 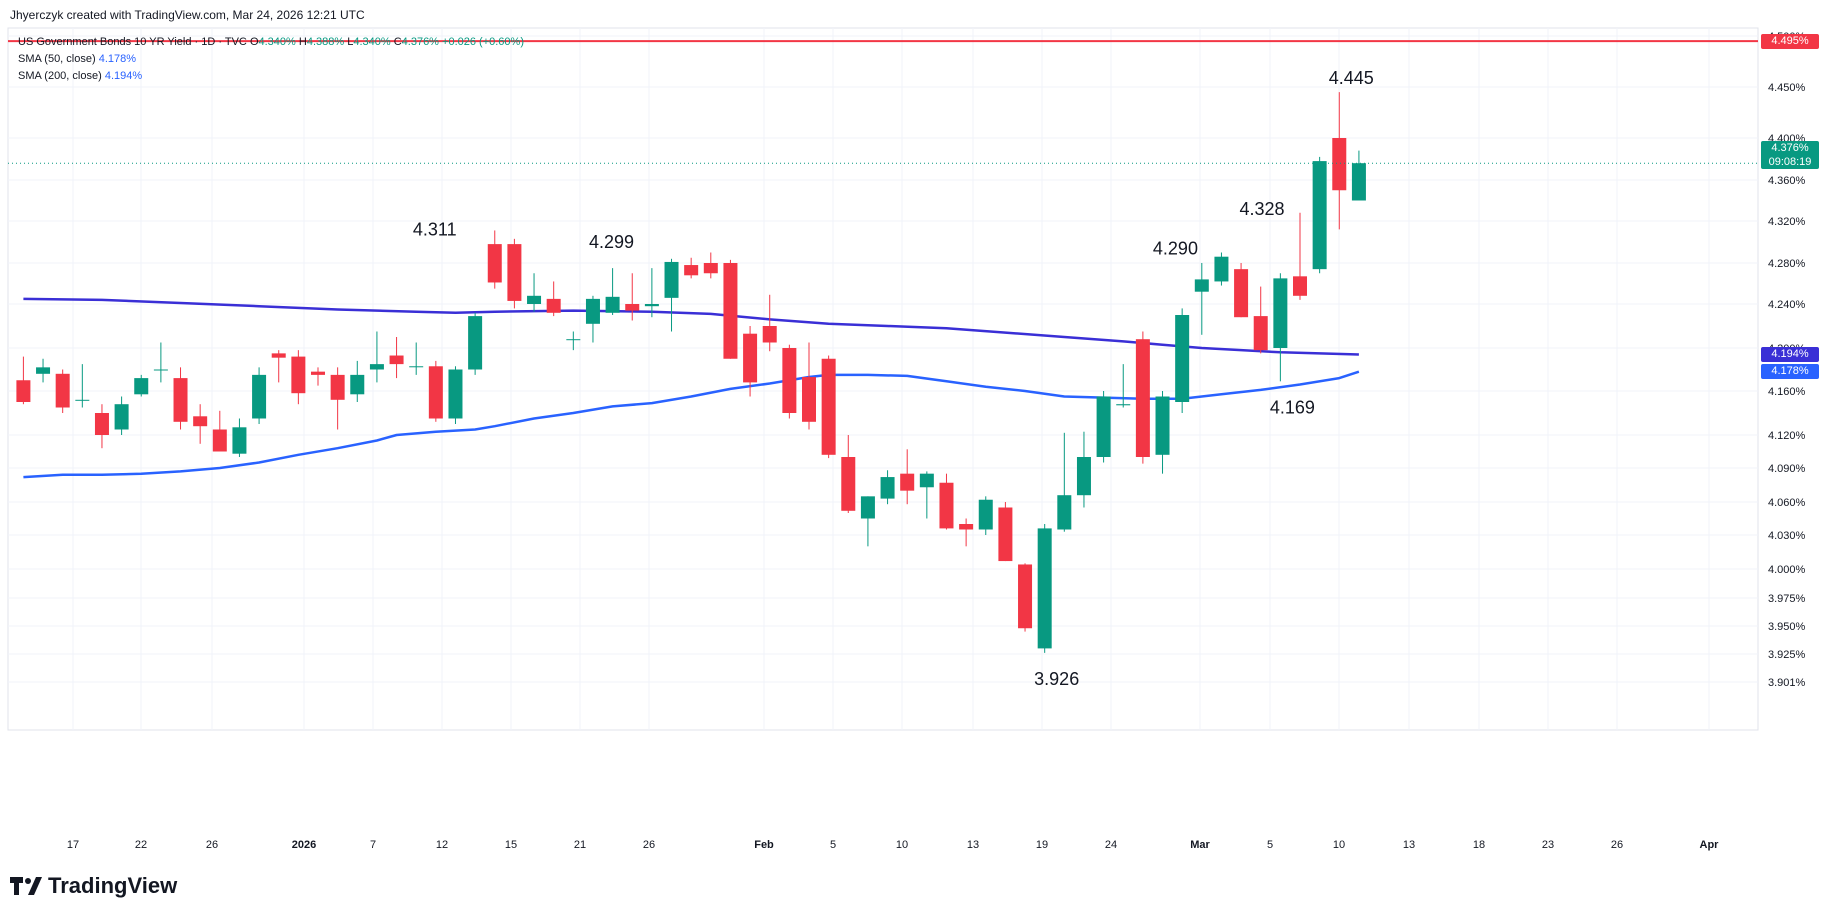 I want to click on y-tick-label: 4.120%, so click(x=1787, y=436).